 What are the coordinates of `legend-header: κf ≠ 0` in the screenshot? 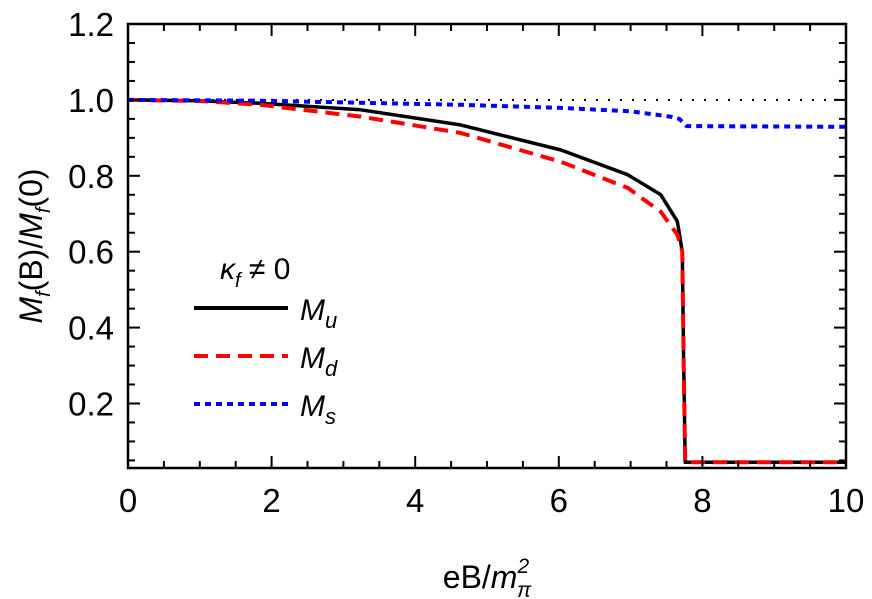 It's located at (255, 272).